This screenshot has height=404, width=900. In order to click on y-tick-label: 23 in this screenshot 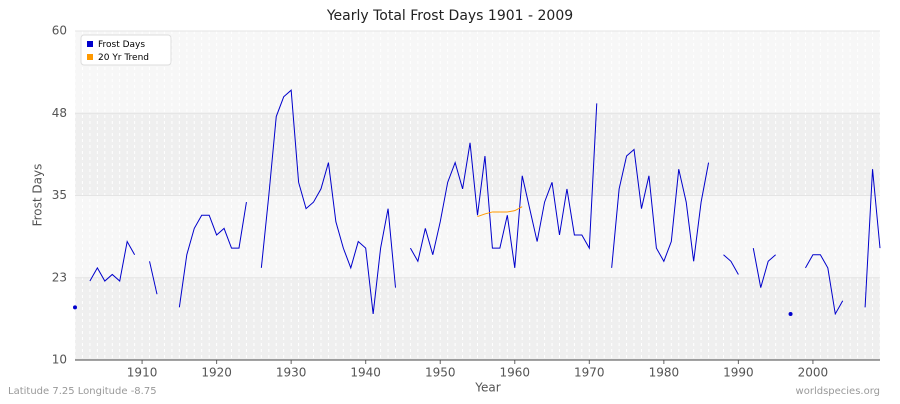, I will do `click(59, 277)`.